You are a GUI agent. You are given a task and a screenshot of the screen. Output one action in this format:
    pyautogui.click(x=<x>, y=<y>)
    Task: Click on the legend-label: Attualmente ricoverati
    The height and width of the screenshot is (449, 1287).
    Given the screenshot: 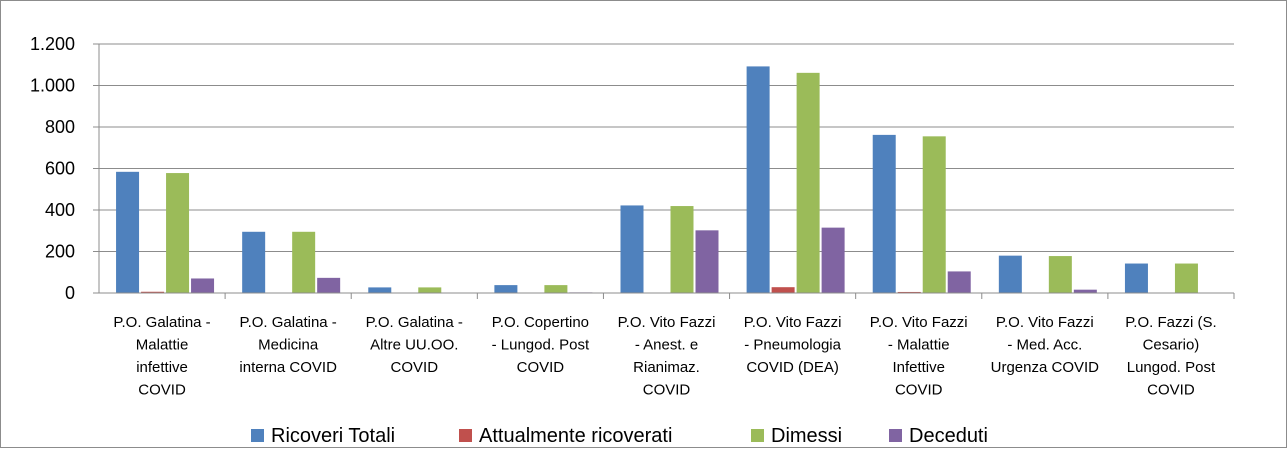 What is the action you would take?
    pyautogui.click(x=575, y=436)
    